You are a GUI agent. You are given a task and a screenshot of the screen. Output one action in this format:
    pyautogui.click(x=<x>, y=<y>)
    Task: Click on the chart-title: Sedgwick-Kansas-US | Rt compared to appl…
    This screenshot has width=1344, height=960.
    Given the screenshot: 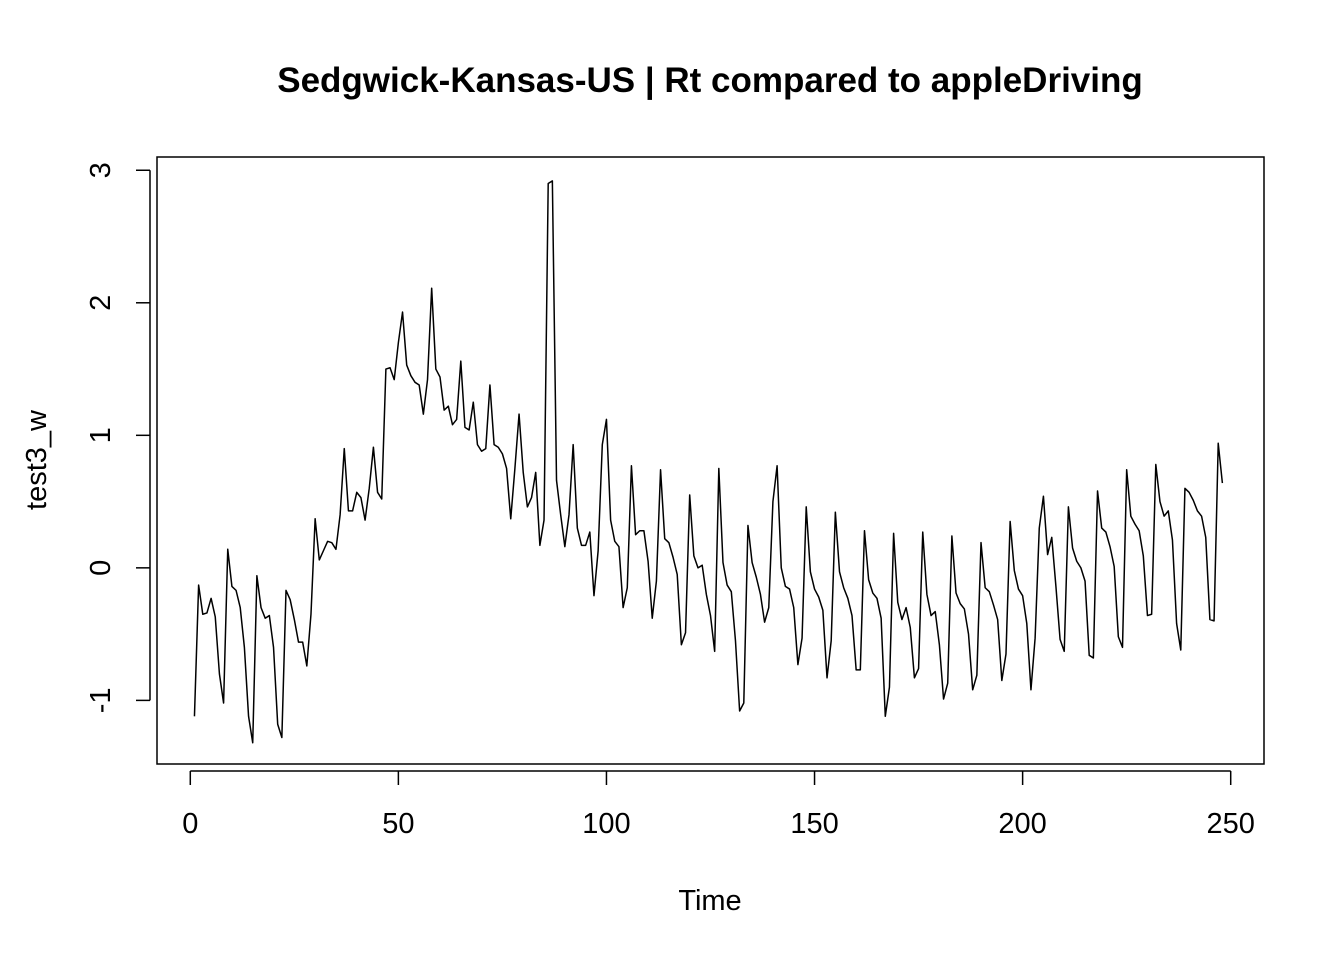 What is the action you would take?
    pyautogui.click(x=710, y=80)
    